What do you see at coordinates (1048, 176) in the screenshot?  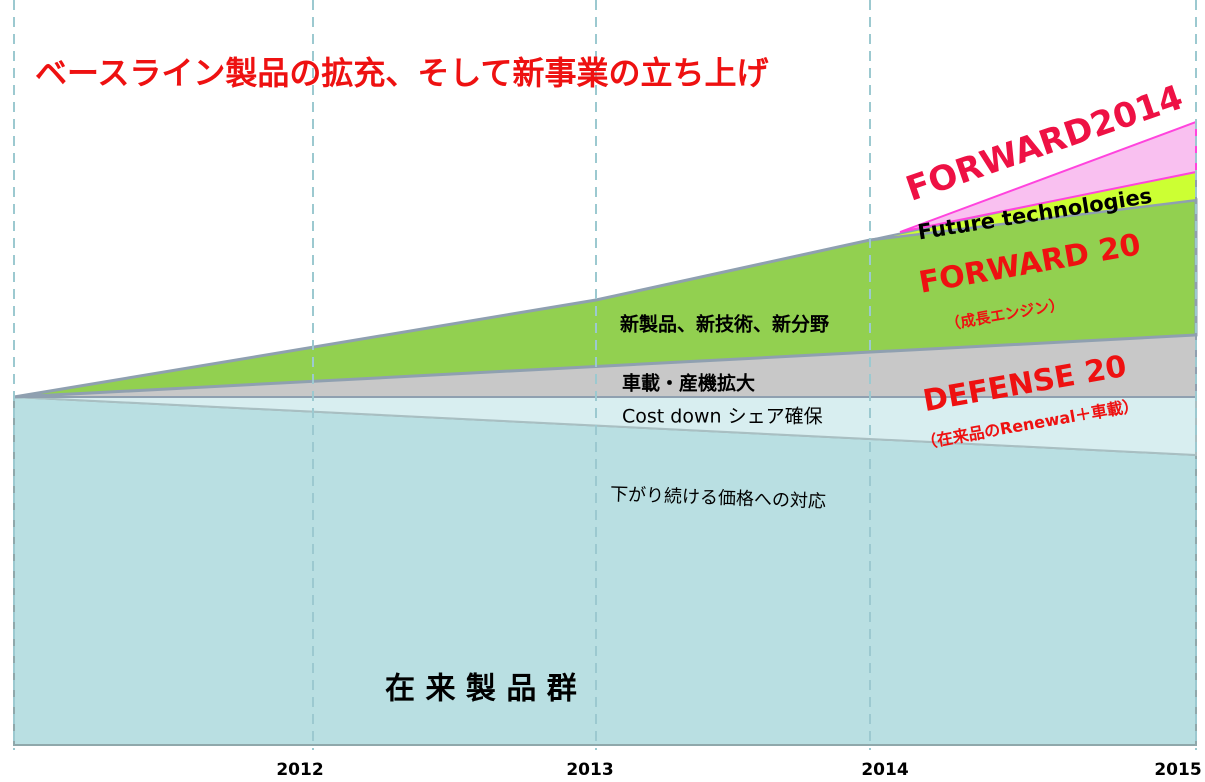 I see `forward2014-area` at bounding box center [1048, 176].